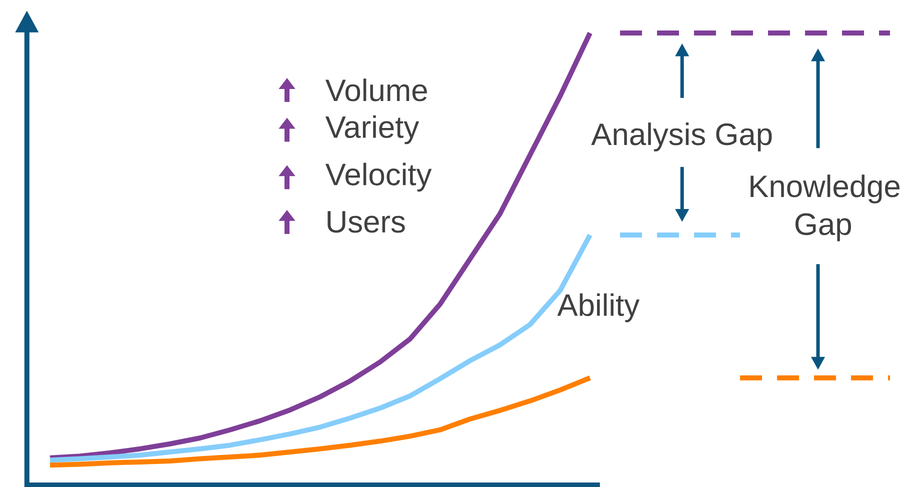 The image size is (905, 487). What do you see at coordinates (681, 137) in the screenshot?
I see `annotation: Analysis Gap` at bounding box center [681, 137].